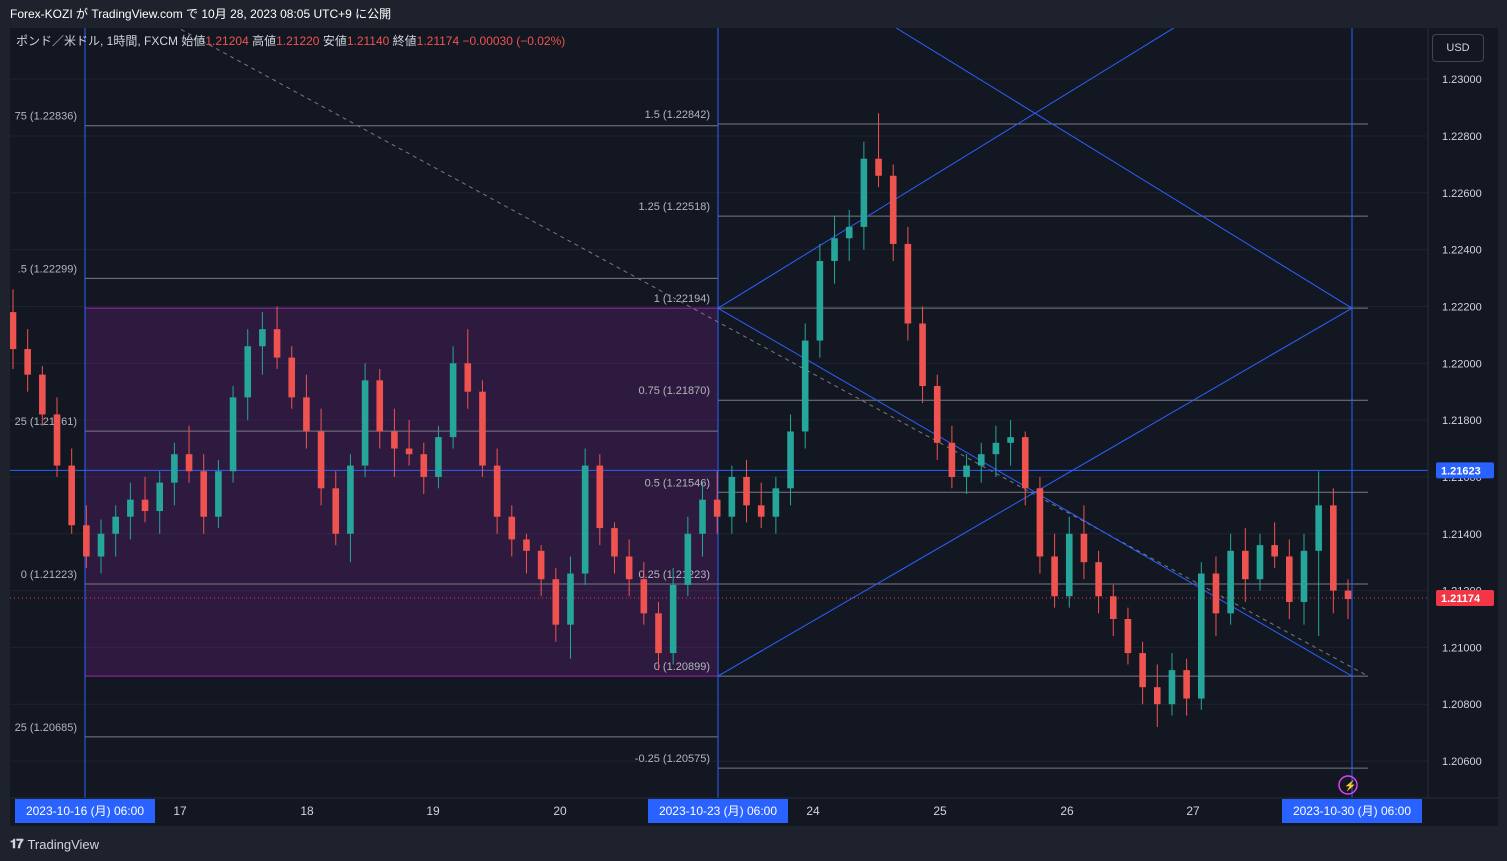 The height and width of the screenshot is (861, 1507). I want to click on legend-high-label: 高値, so click(264, 40).